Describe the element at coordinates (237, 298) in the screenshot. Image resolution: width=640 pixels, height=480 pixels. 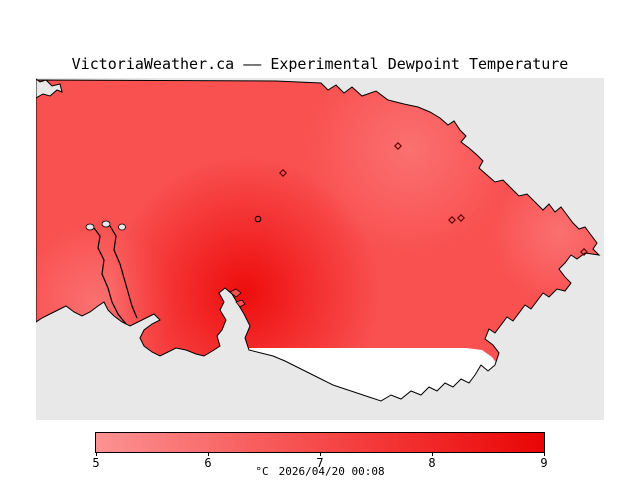
I see `harbour-islands` at that location.